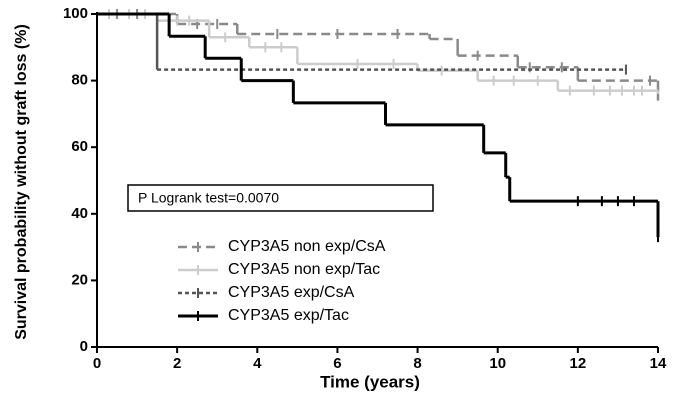  Describe the element at coordinates (578, 363) in the screenshot. I see `x-tick-label: 12` at that location.